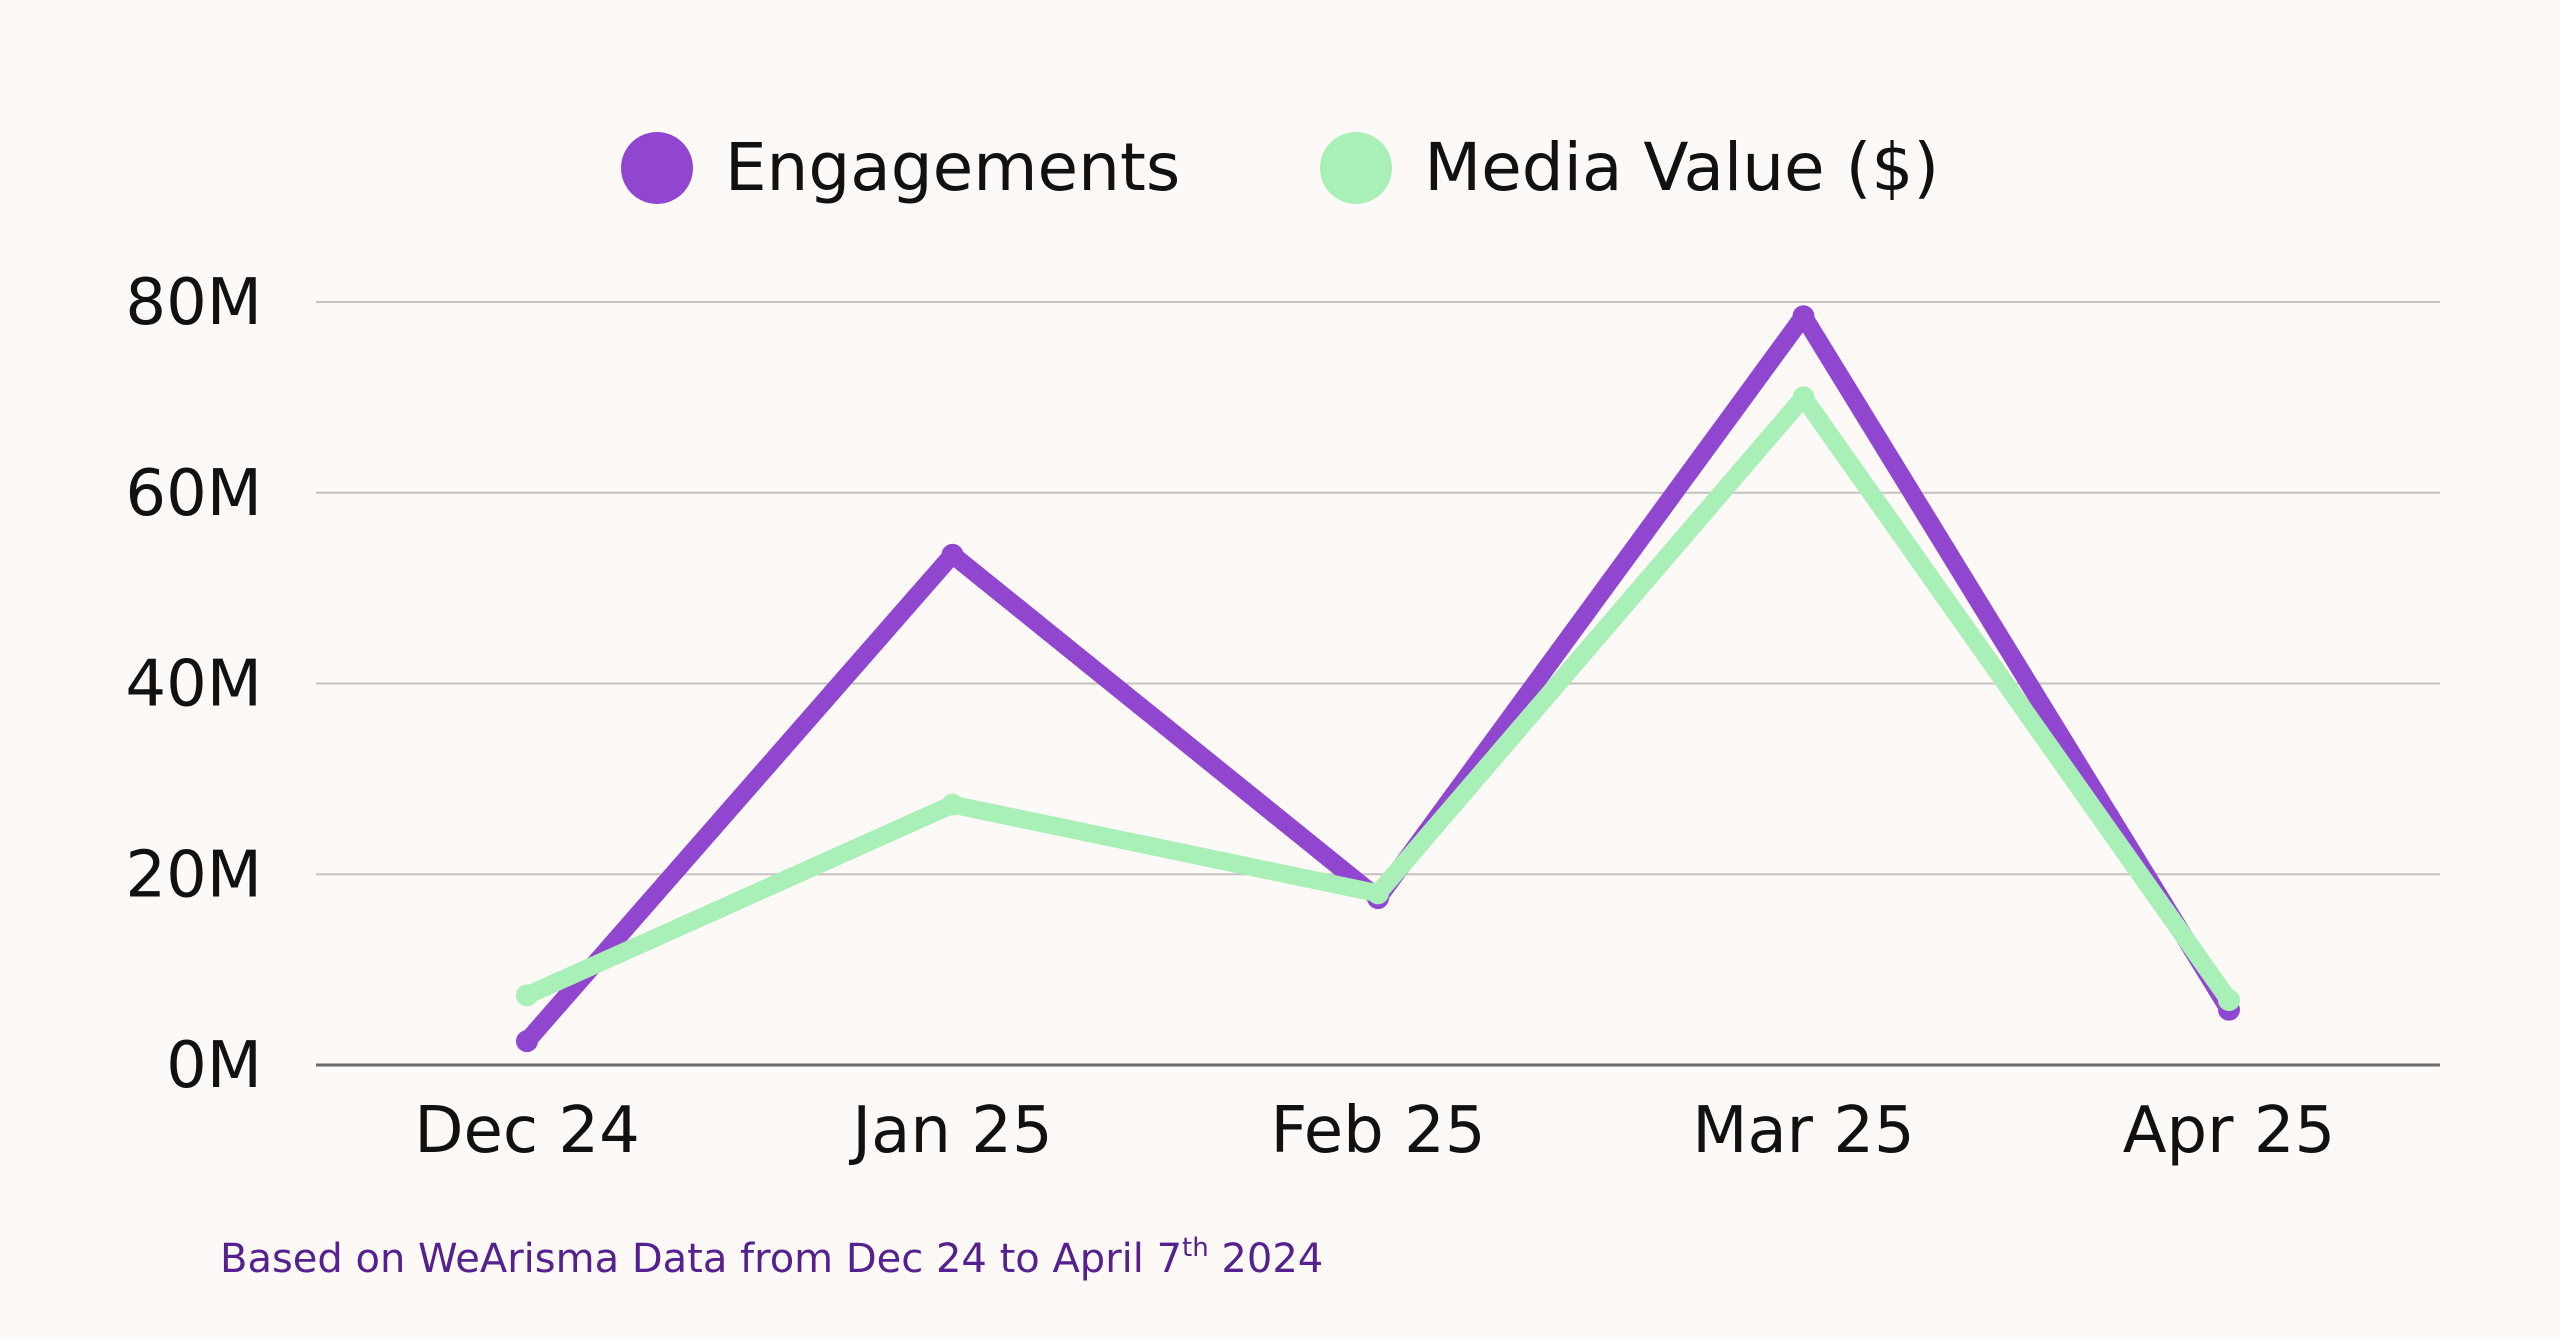  Describe the element at coordinates (527, 1131) in the screenshot. I see `x-tick-label: Dec 24` at that location.